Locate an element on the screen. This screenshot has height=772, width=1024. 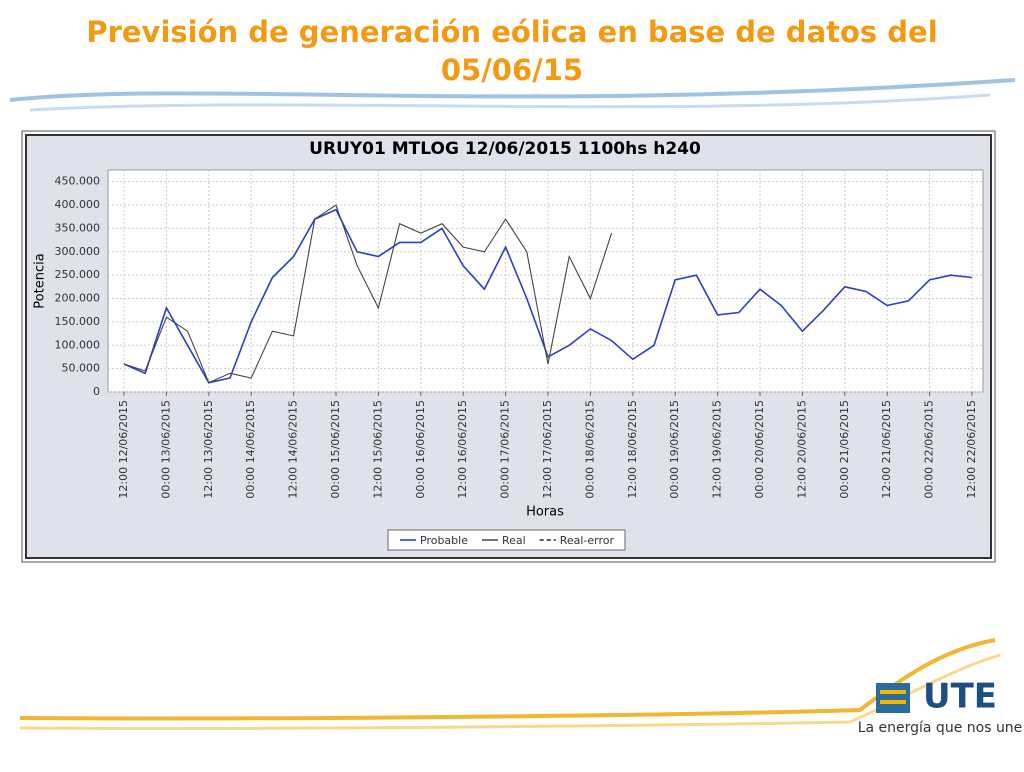
x-tick-label: 12:00 22/06/2015 is located at coordinates (971, 449).